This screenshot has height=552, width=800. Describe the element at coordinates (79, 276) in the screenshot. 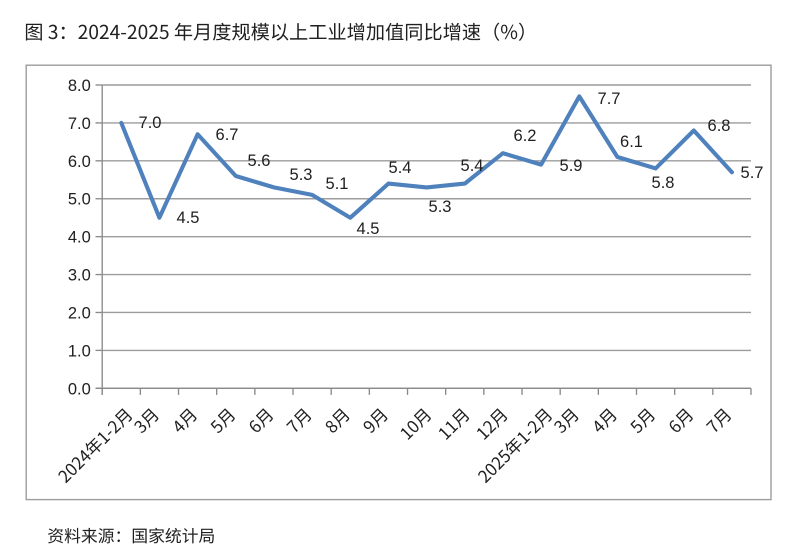

I see `svg-text: 3.0` at that location.